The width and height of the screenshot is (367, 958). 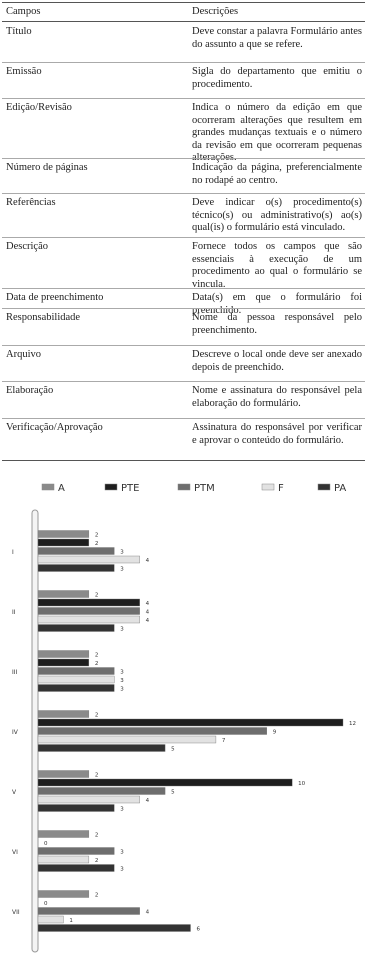 What do you see at coordinates (215, 11) in the screenshot?
I see `header-cell: Descrições` at bounding box center [215, 11].